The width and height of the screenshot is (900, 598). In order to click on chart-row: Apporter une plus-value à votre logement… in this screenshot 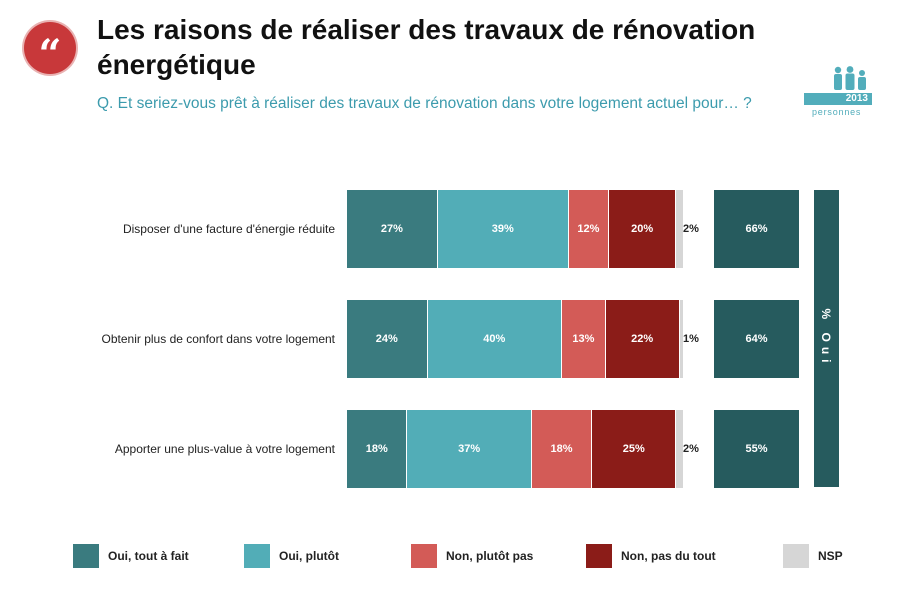, I will do `click(450, 449)`.